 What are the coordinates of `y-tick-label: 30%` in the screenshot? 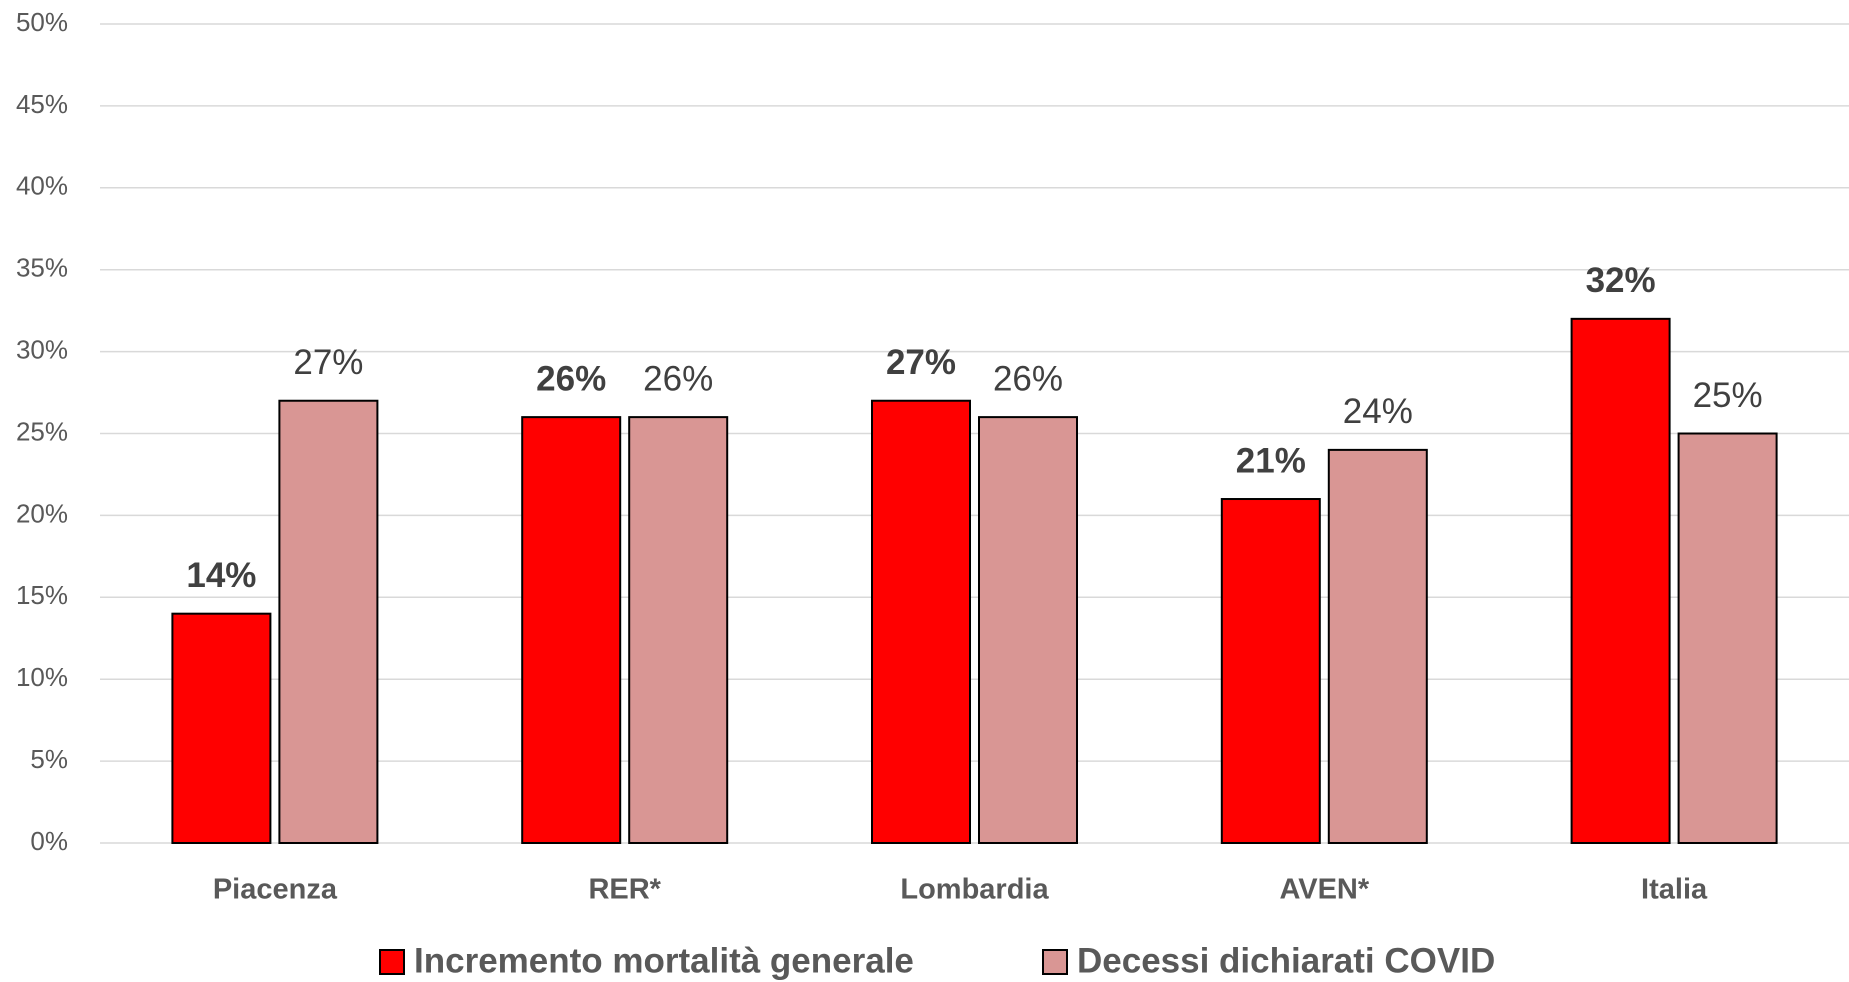 It's located at (42, 349).